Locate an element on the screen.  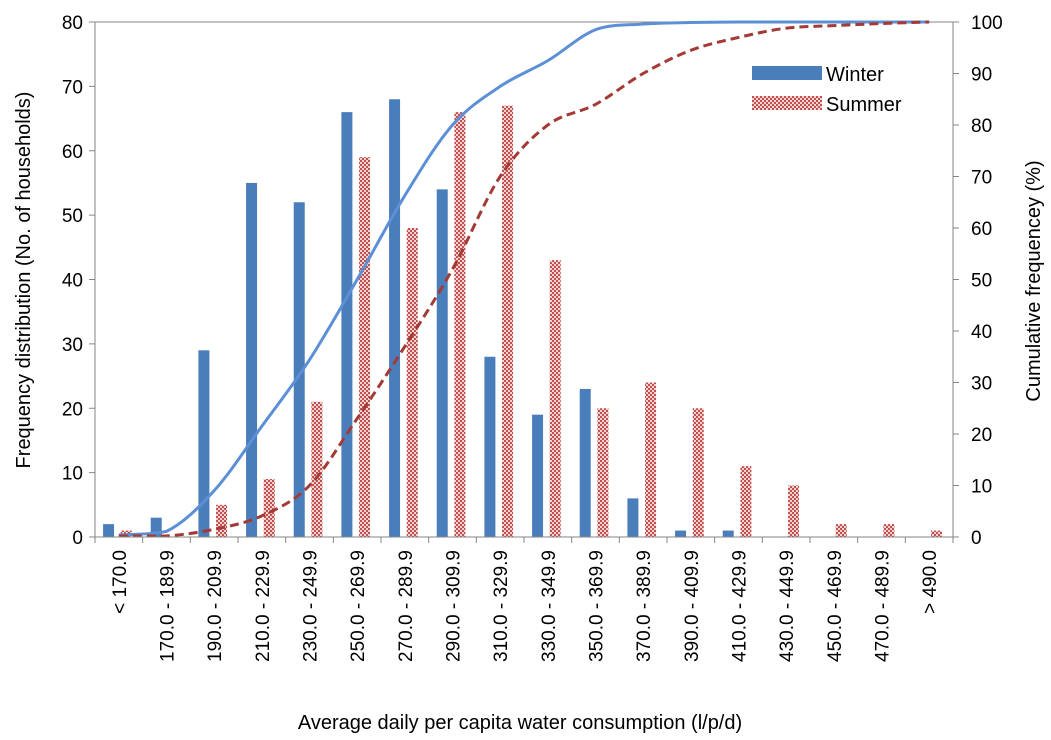
legend-swatch-summer is located at coordinates (787, 103).